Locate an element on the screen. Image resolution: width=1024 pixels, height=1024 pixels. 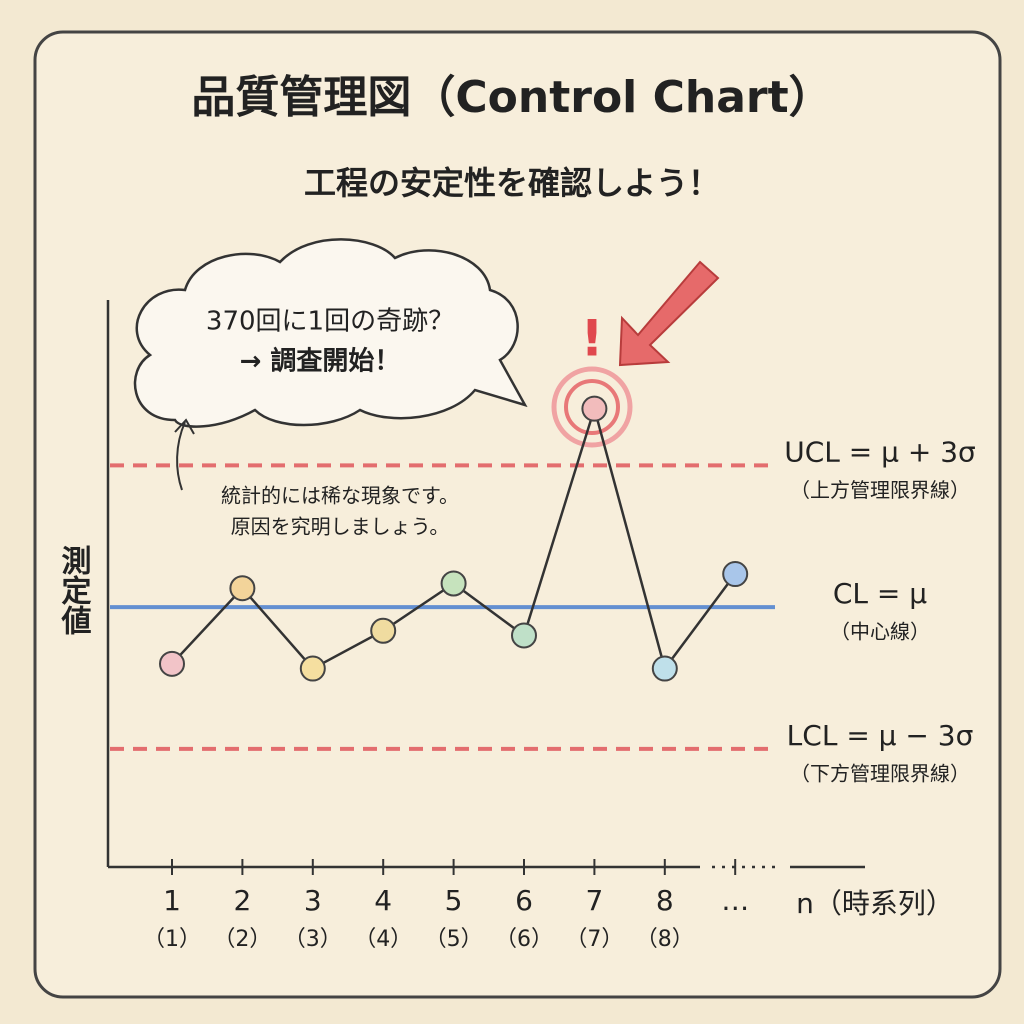
control-line-sublabel: （上方管理限界線） is located at coordinates (880, 490).